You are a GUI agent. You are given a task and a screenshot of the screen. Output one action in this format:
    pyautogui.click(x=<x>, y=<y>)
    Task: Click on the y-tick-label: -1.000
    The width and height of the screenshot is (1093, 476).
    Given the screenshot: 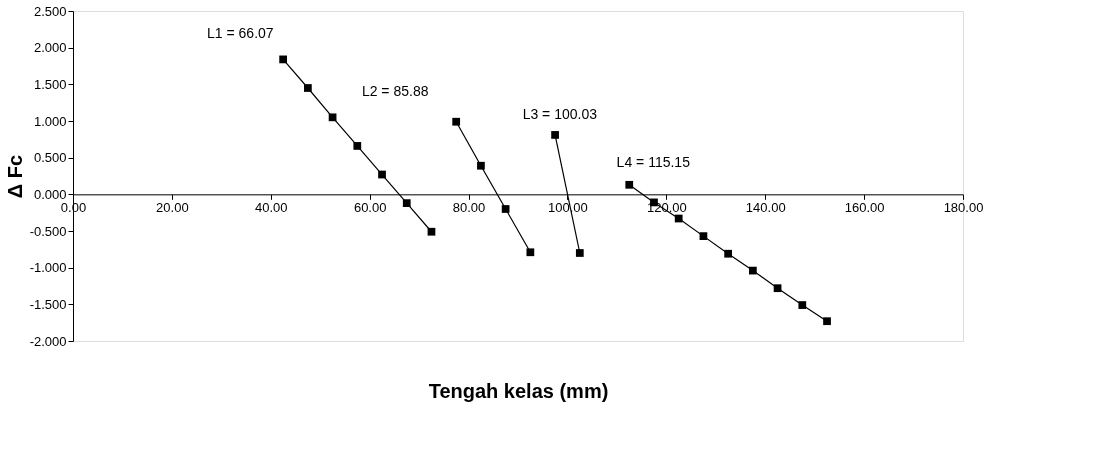 What is the action you would take?
    pyautogui.click(x=48, y=268)
    